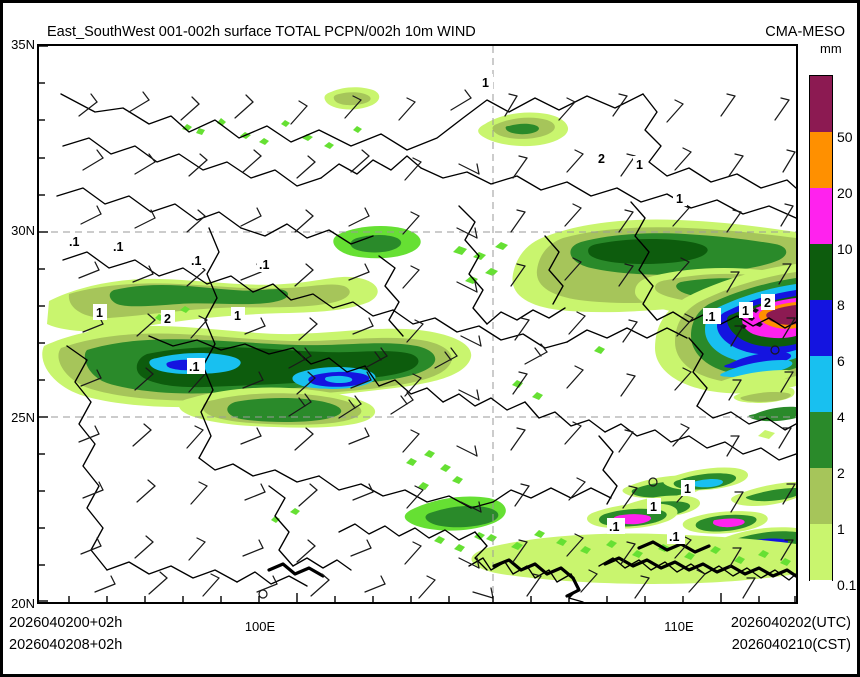 This screenshot has width=860, height=677. What do you see at coordinates (764, 413) in the screenshot?
I see `precip-right-midlat` at bounding box center [764, 413].